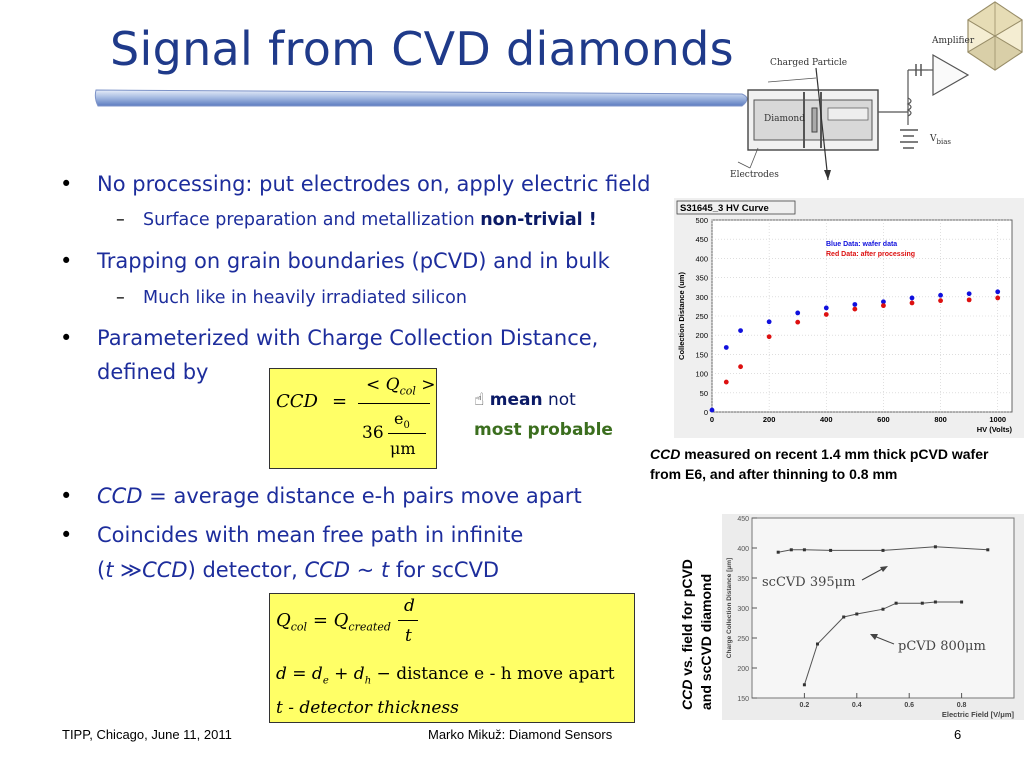 This screenshot has width=1024, height=768. Describe the element at coordinates (942, 646) in the screenshot. I see `chart2-series-label-pcvd: pCVD 800μm` at that location.